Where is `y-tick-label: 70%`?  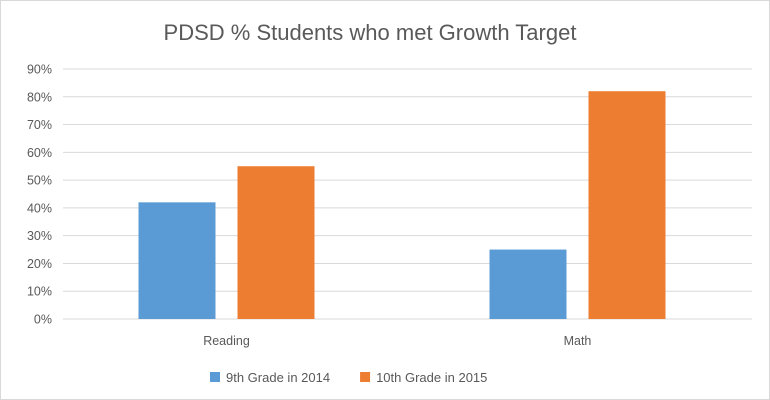
y-tick-label: 70% is located at coordinates (39, 125).